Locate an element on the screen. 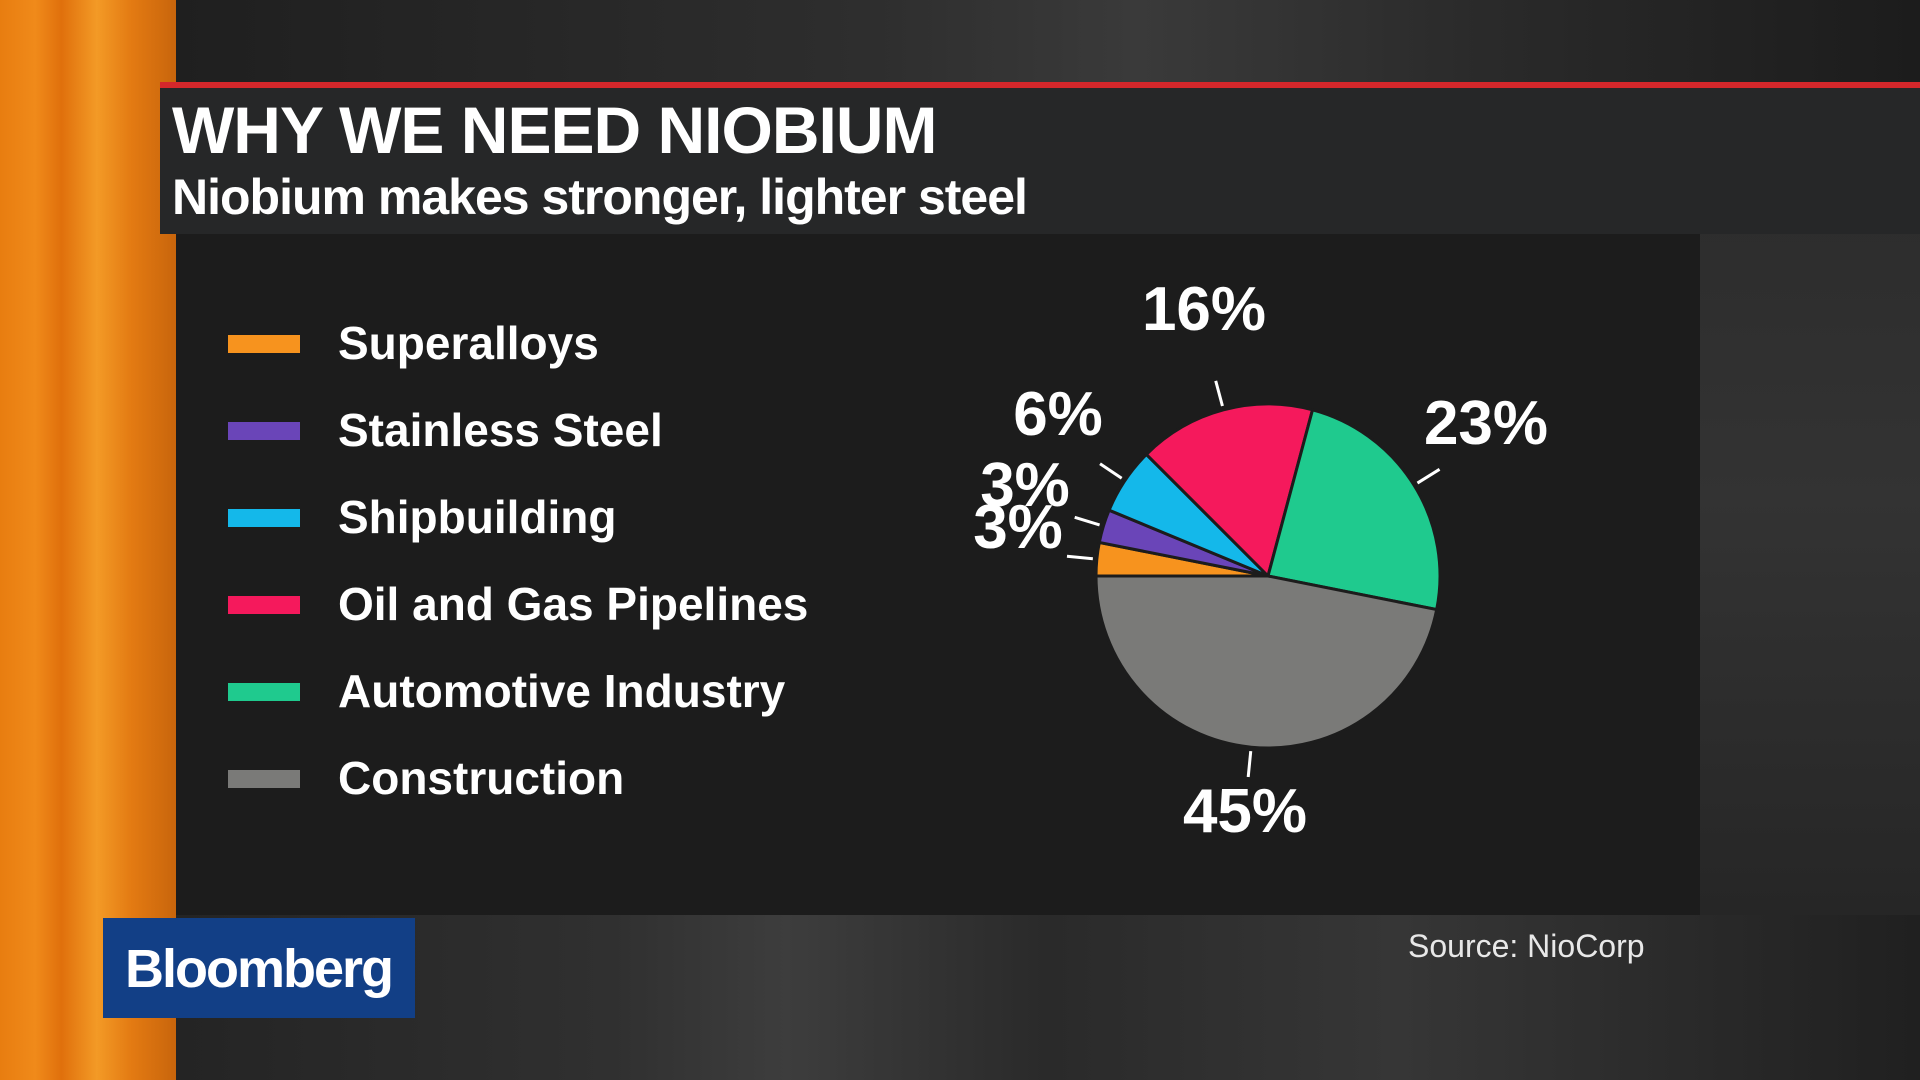 This screenshot has width=1920, height=1080. legend-label: Automotive Industry is located at coordinates (562, 691).